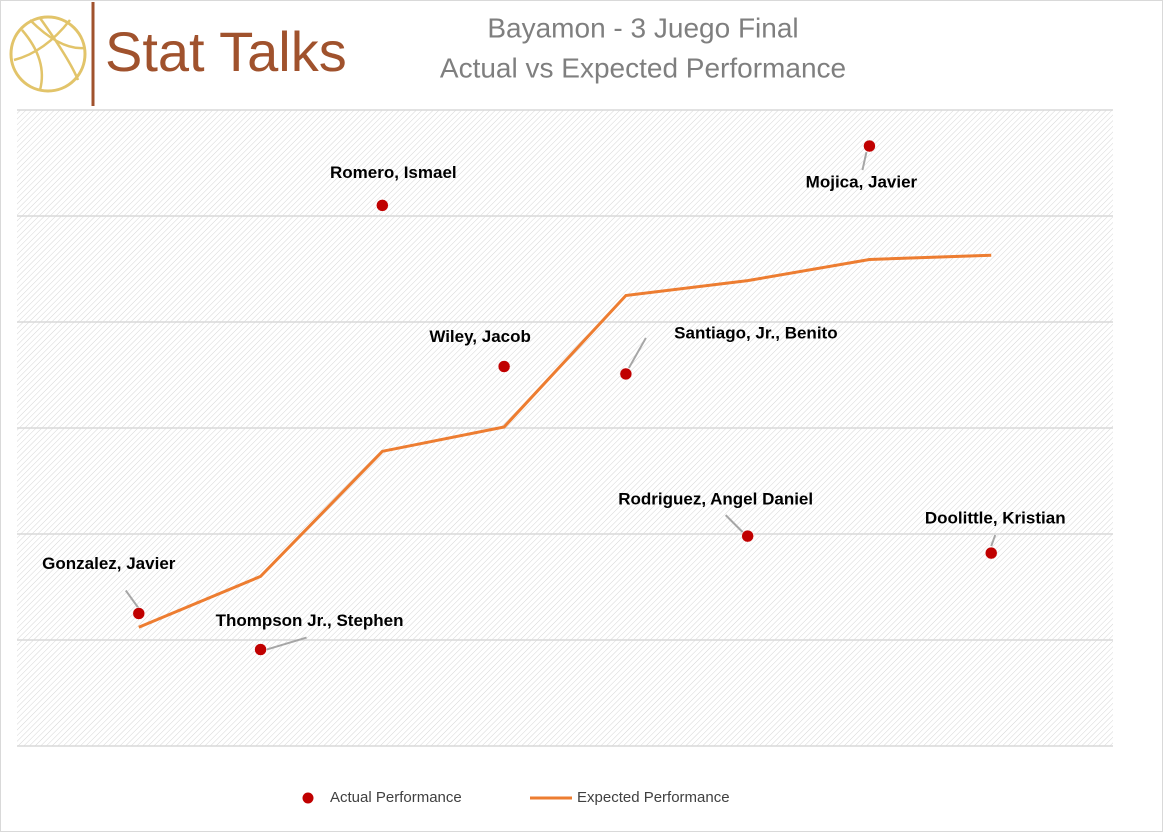 Image resolution: width=1163 pixels, height=832 pixels. Describe the element at coordinates (310, 620) in the screenshot. I see `point-label: Thompson Jr., Stephen` at that location.